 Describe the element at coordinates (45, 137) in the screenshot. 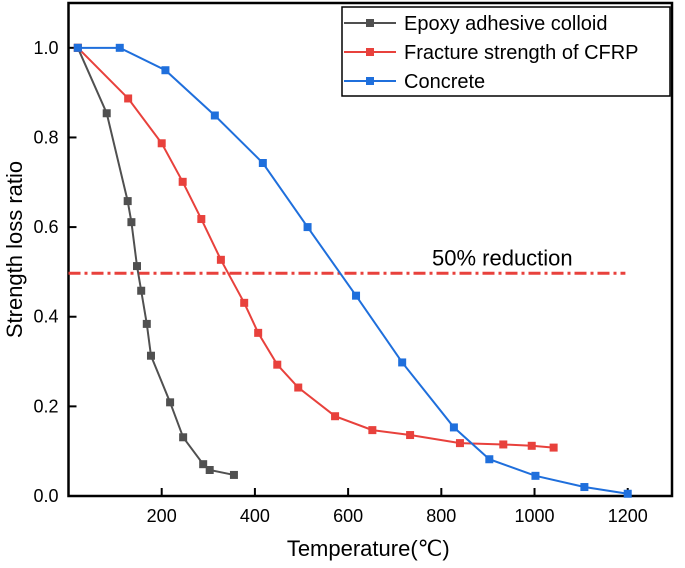

I see `y-tick-label: 0.8` at that location.